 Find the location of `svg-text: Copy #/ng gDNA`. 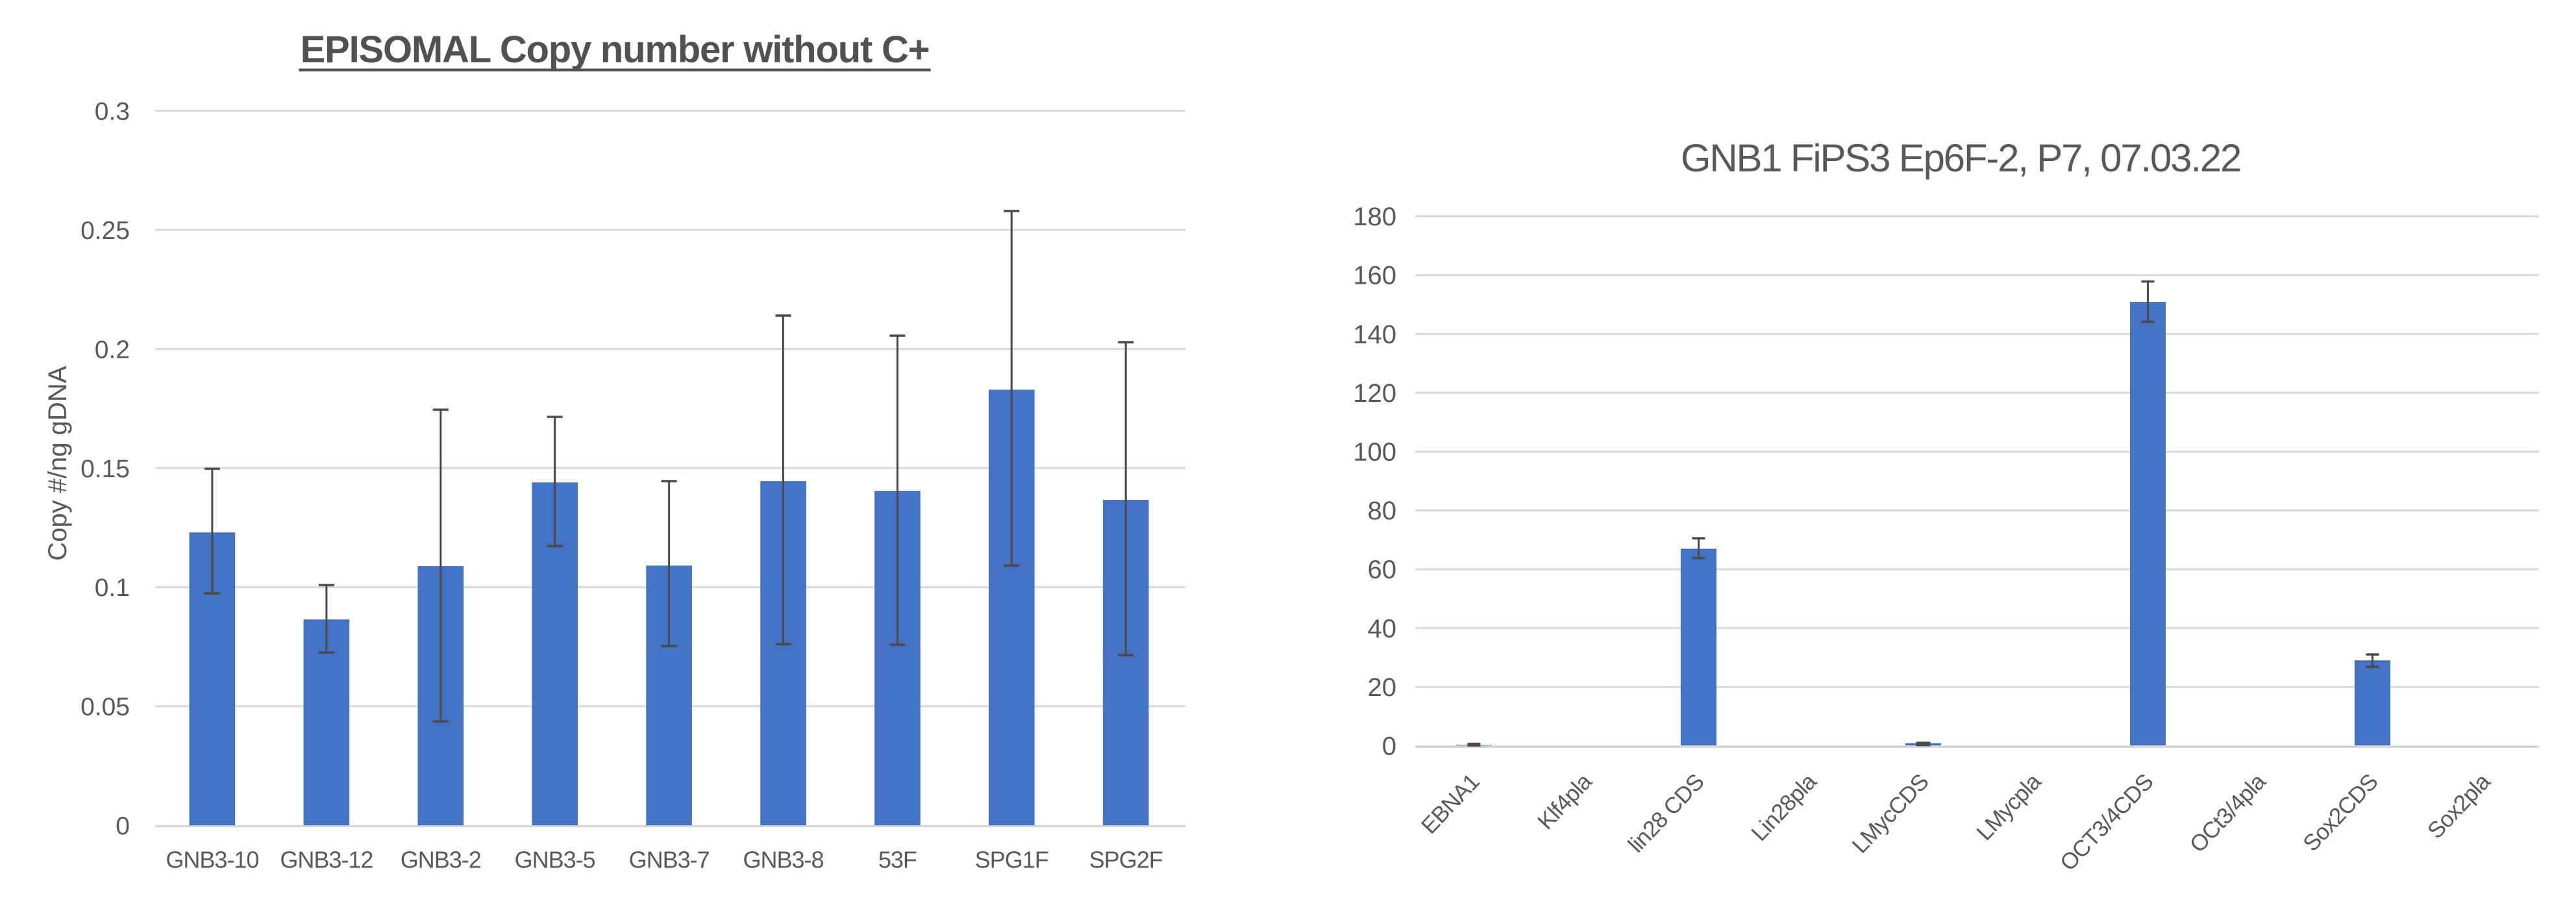

svg-text: Copy #/ng gDNA is located at coordinates (57, 463).